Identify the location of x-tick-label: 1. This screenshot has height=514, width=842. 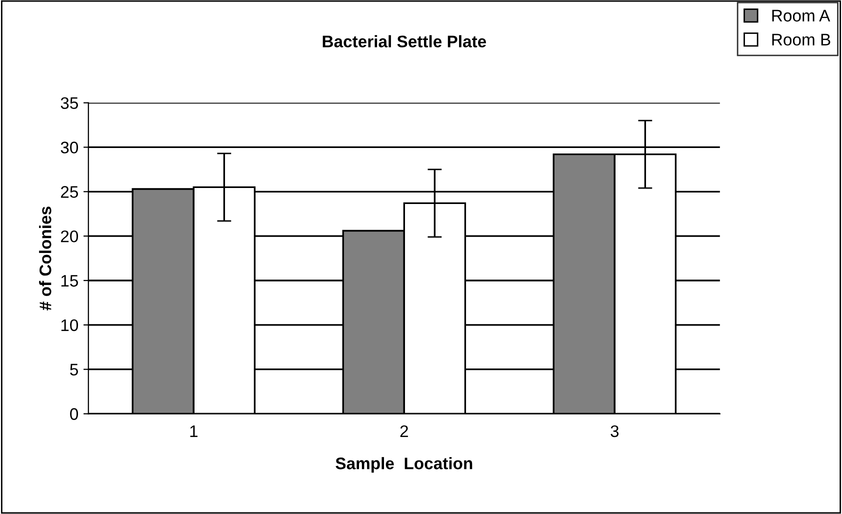
(194, 431).